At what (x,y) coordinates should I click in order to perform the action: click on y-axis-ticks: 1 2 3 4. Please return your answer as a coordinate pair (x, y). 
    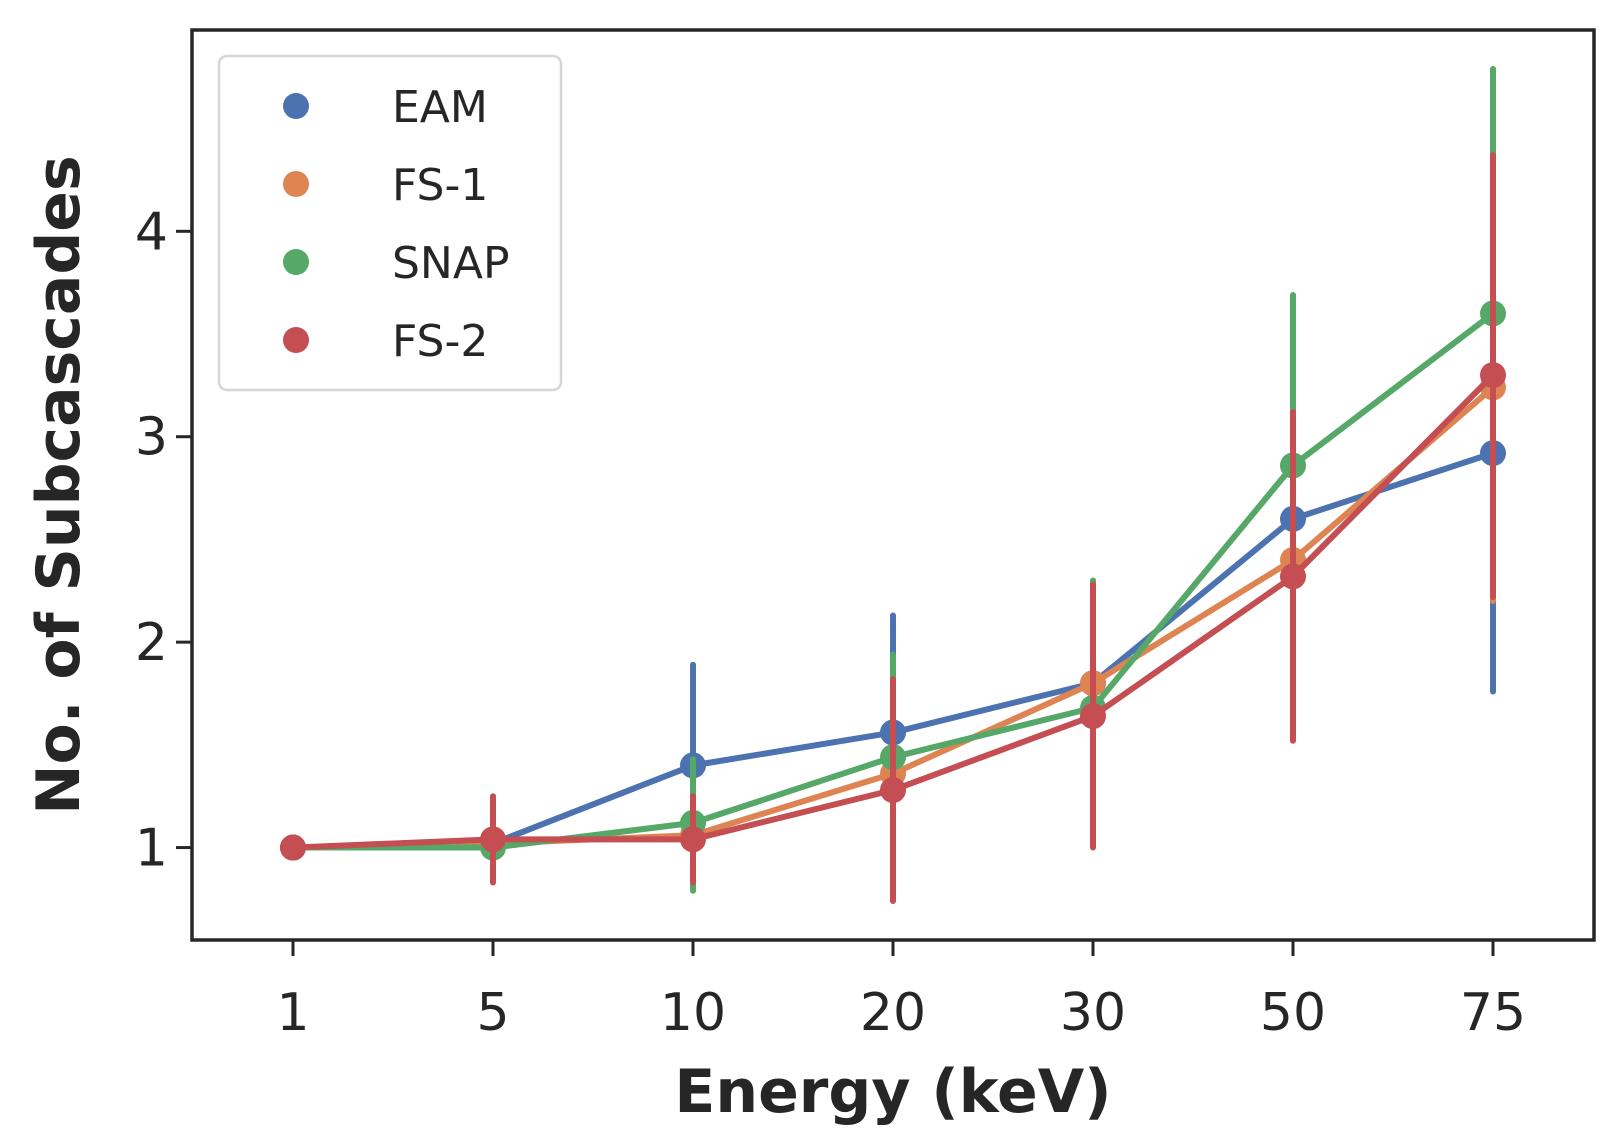
    Looking at the image, I should click on (163, 540).